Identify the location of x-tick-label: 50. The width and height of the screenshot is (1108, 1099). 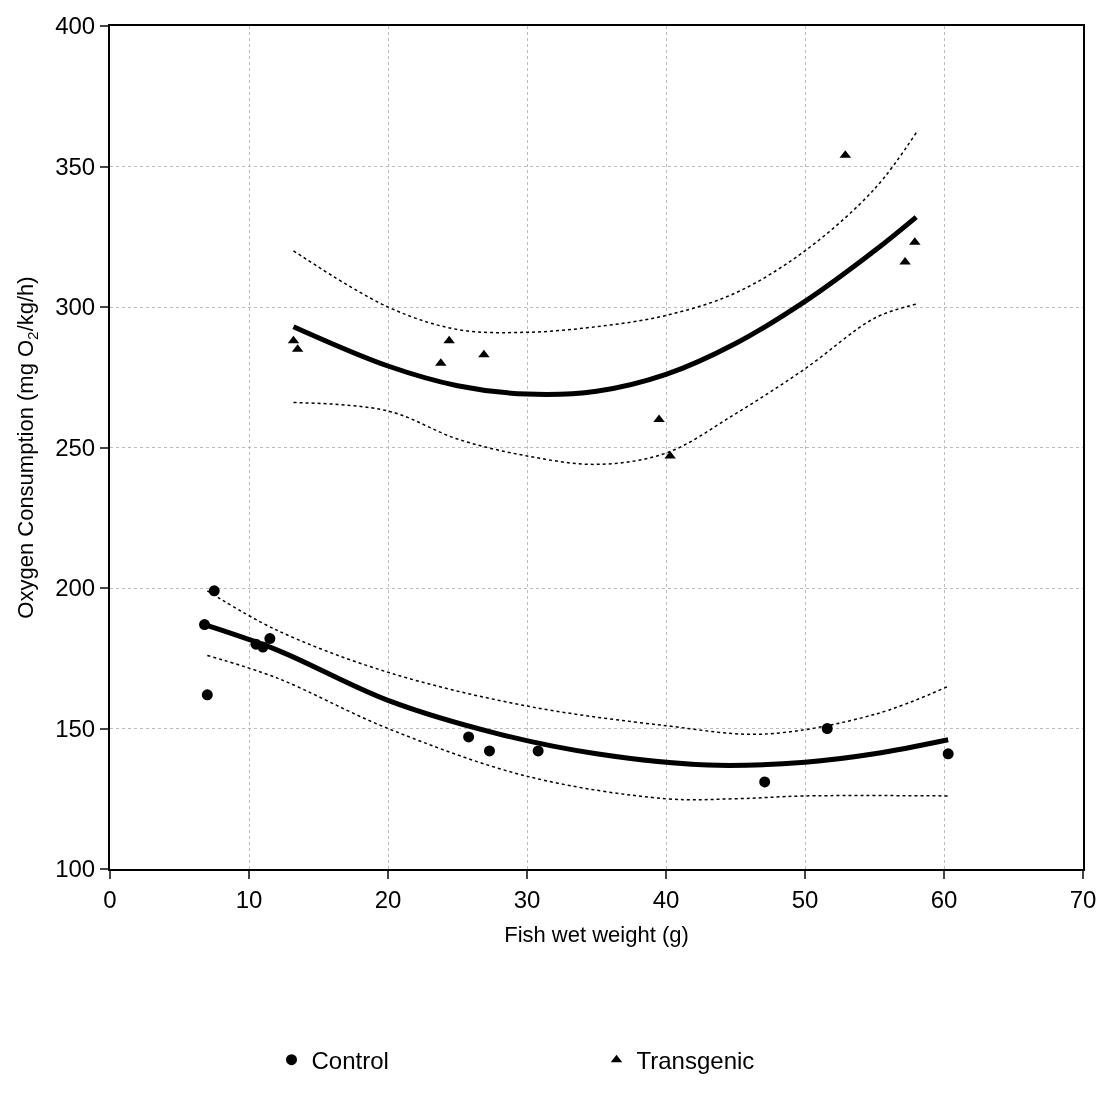
(805, 899).